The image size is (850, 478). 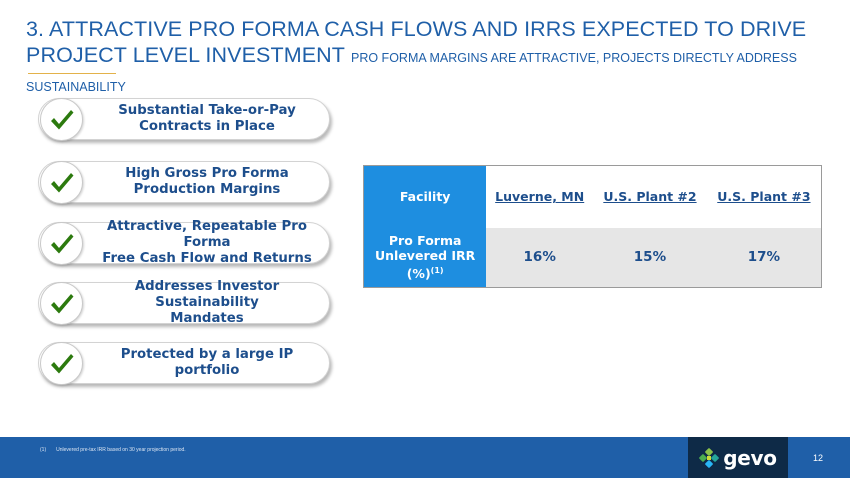 What do you see at coordinates (818, 458) in the screenshot?
I see `page-number: 12` at bounding box center [818, 458].